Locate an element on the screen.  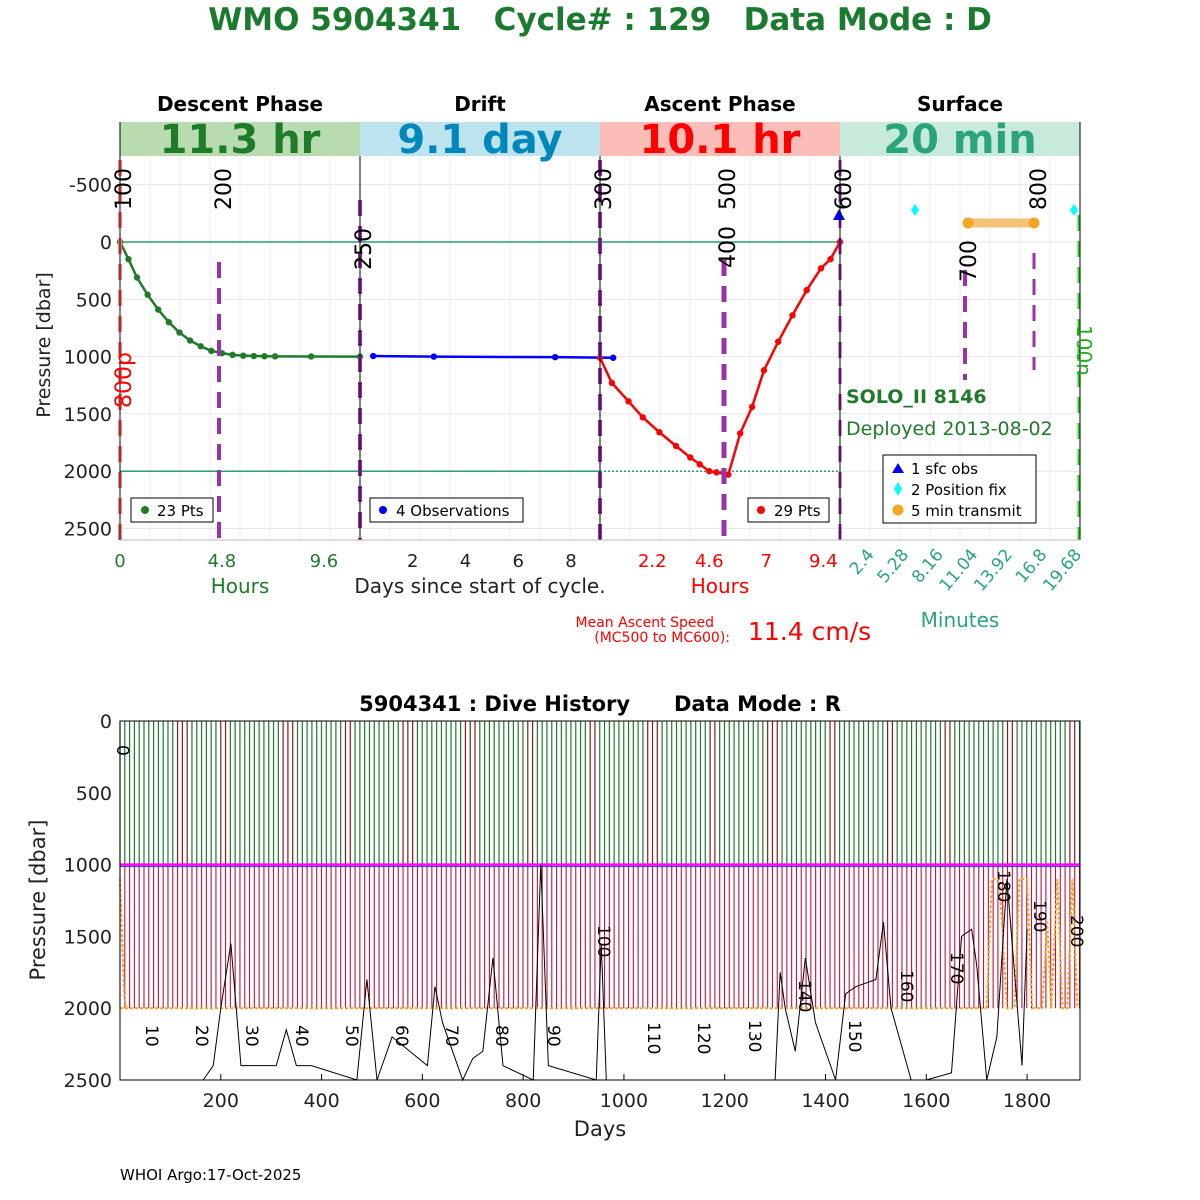
cycle-y-tick-label: 500 is located at coordinates (94, 300).